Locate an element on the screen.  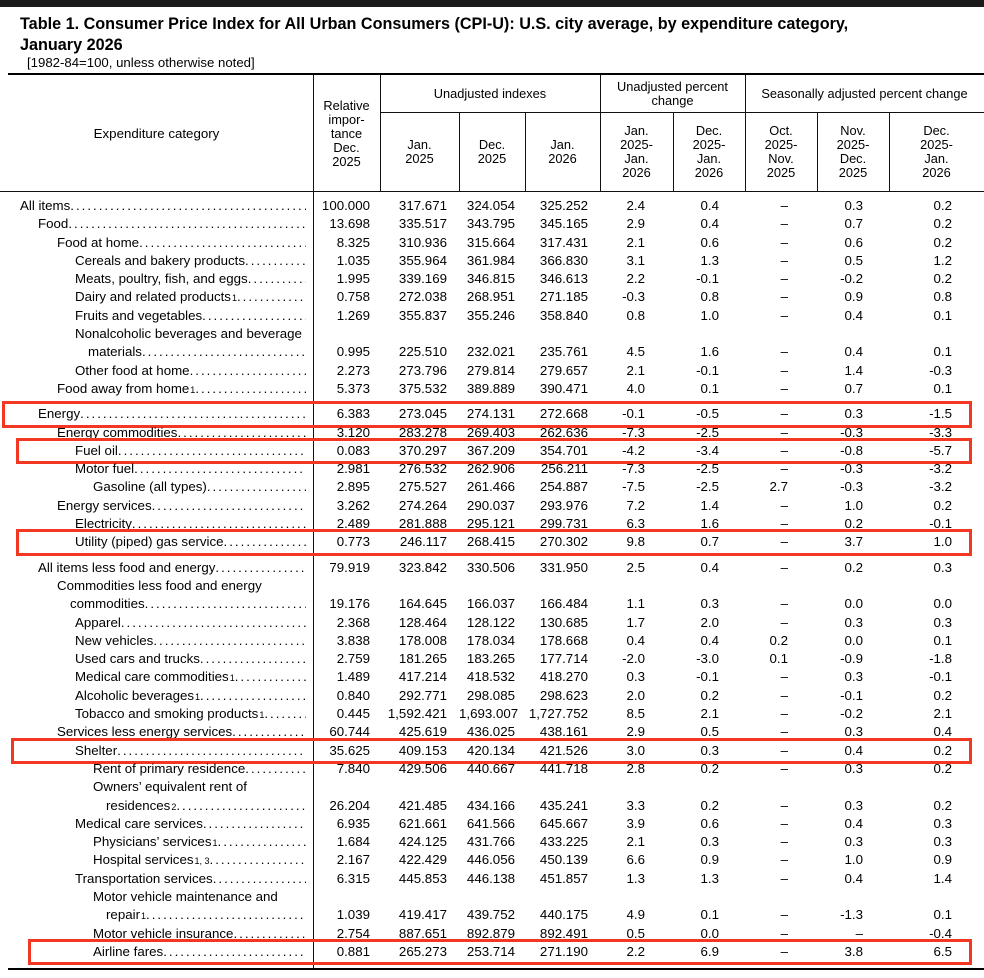
value-cell: 409.153 is located at coordinates (422, 750).